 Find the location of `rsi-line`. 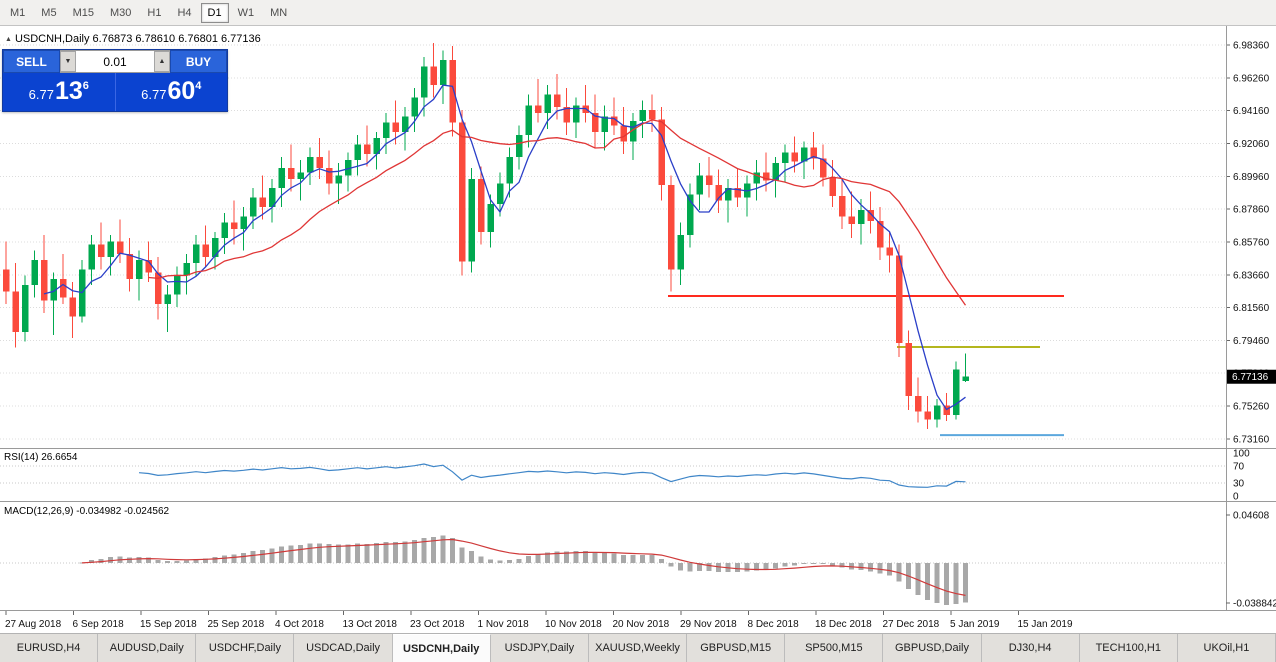

rsi-line is located at coordinates (552, 475).